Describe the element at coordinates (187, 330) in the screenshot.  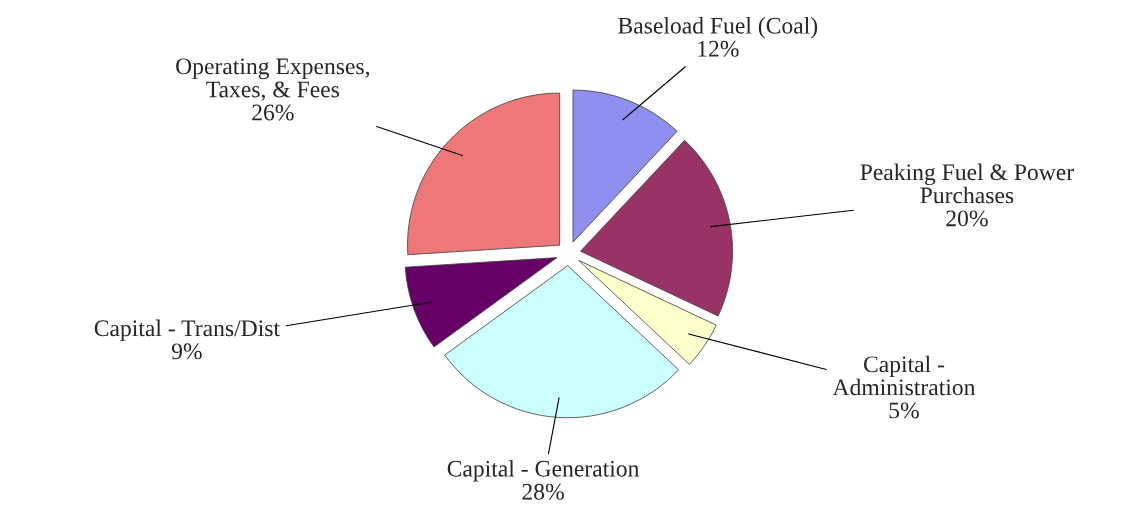
I see `slice-label: Capital - Trans/Dist` at that location.